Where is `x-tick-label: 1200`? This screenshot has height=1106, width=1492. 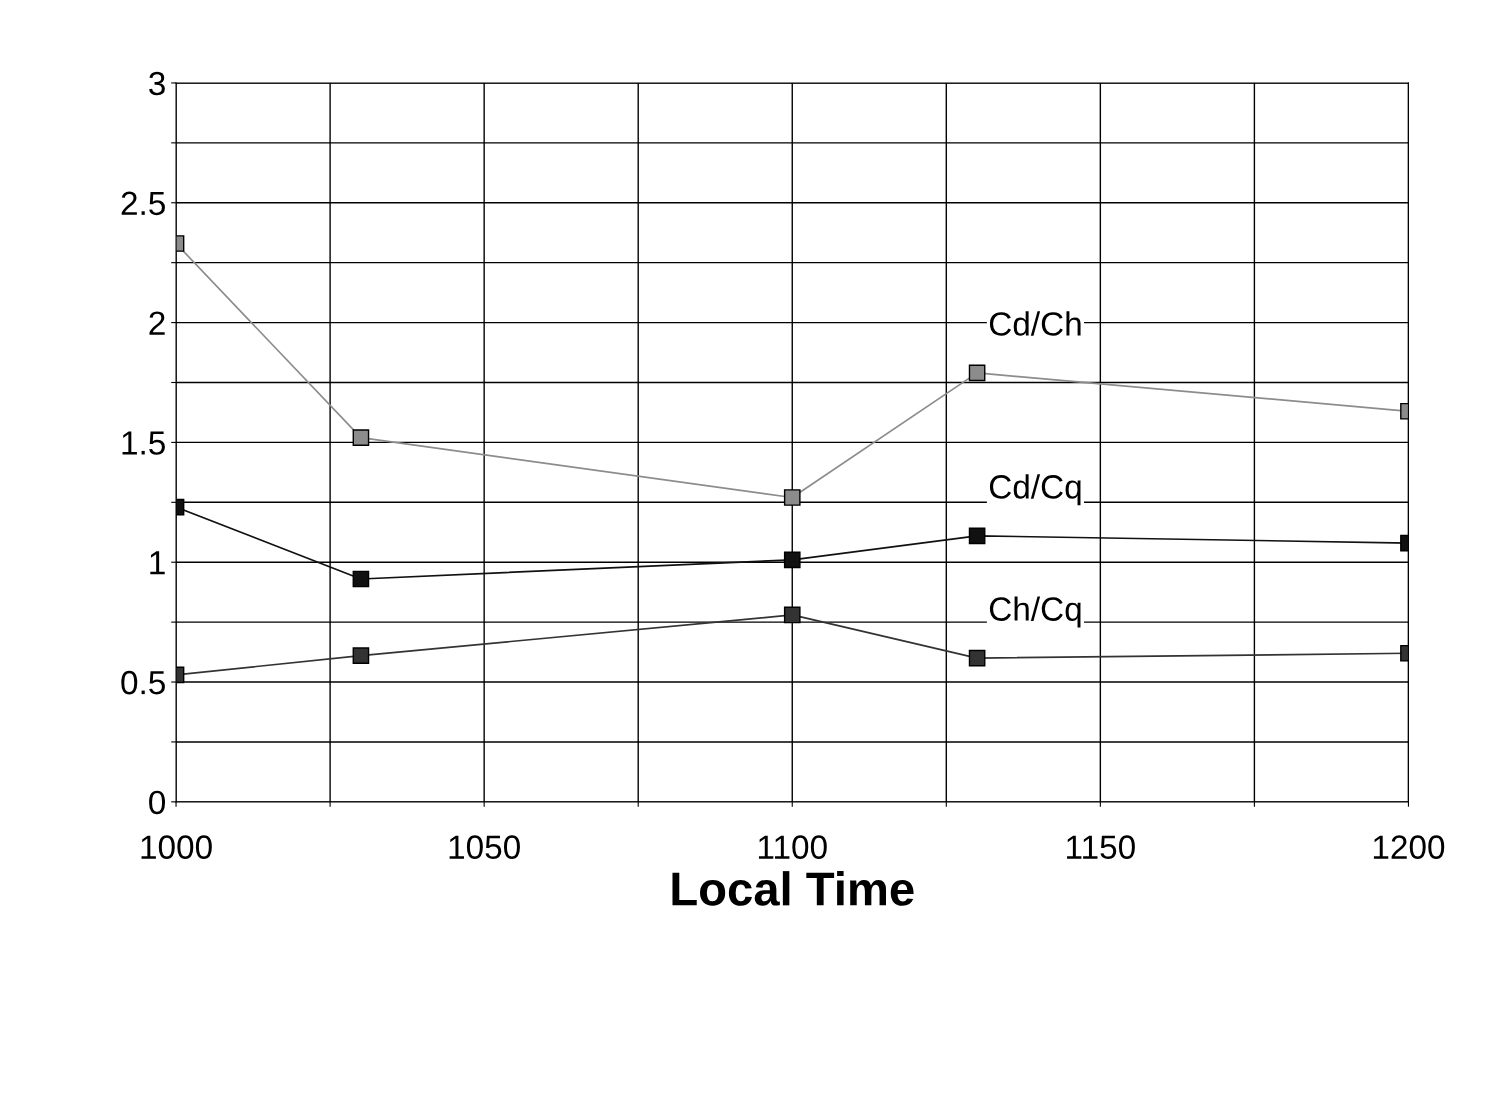
x-tick-label: 1200 is located at coordinates (1409, 847).